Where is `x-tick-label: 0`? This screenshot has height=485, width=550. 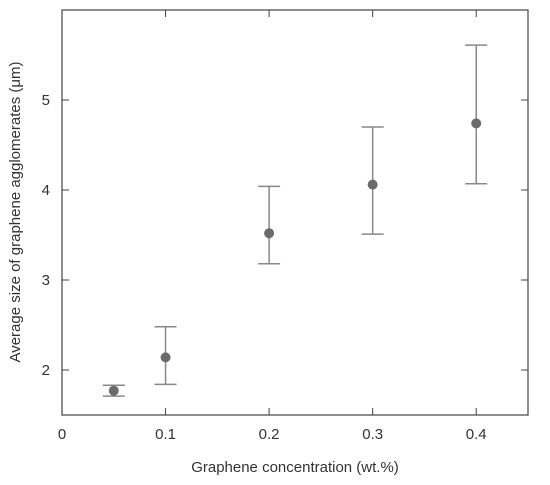 x-tick-label: 0 is located at coordinates (62, 434).